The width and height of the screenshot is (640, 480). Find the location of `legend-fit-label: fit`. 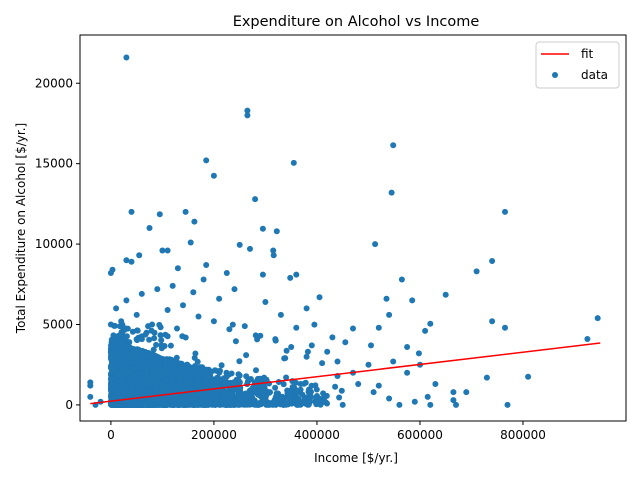

legend-fit-label: fit is located at coordinates (587, 54).